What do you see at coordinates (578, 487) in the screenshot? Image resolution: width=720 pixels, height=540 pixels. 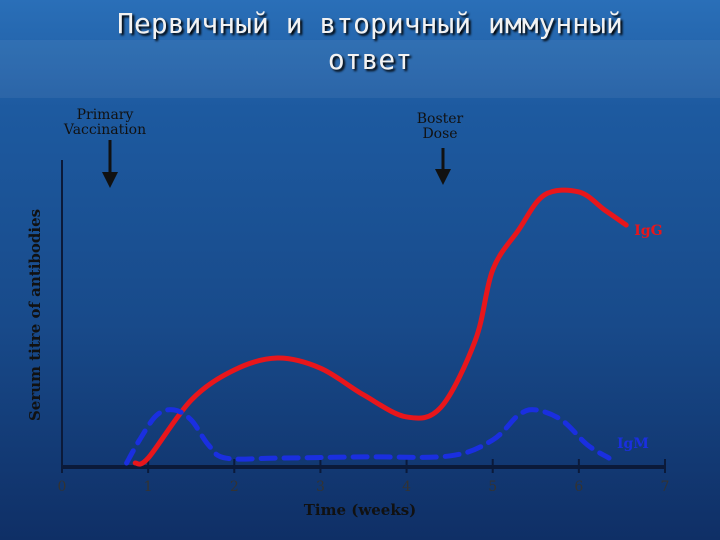 I see `x-tick-label: 6` at bounding box center [578, 487].